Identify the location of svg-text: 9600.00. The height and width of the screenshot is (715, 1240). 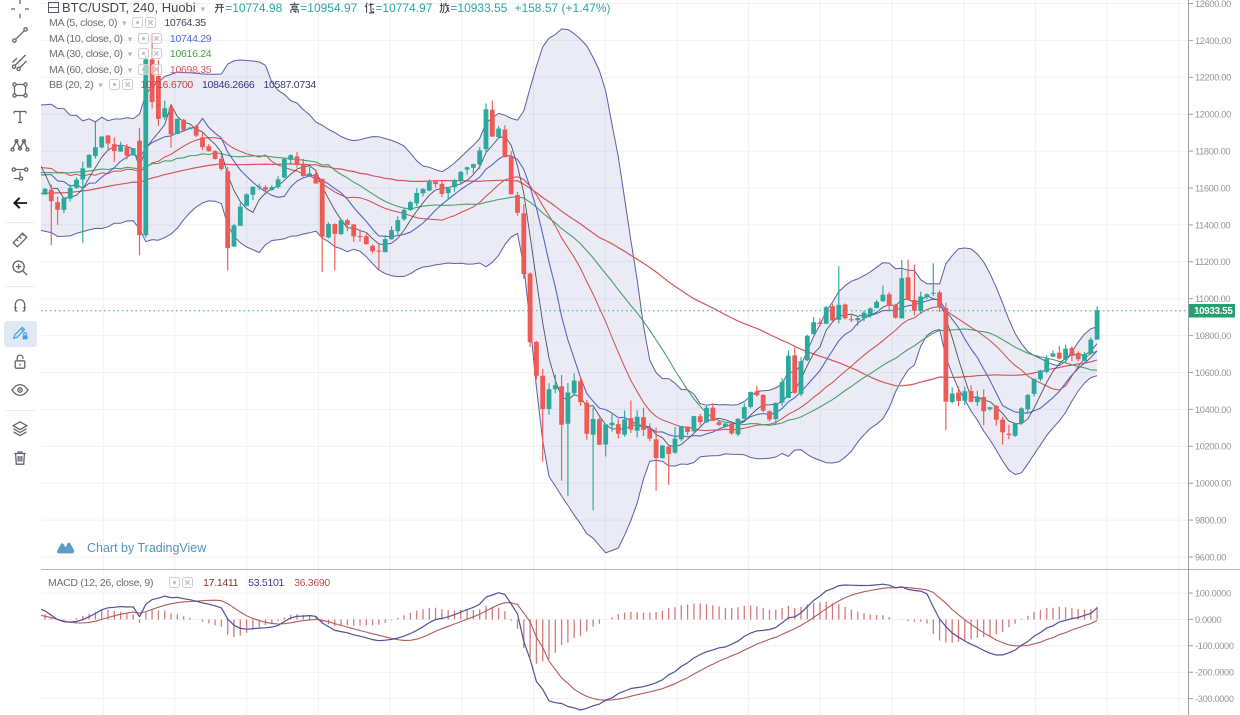
(1210, 557).